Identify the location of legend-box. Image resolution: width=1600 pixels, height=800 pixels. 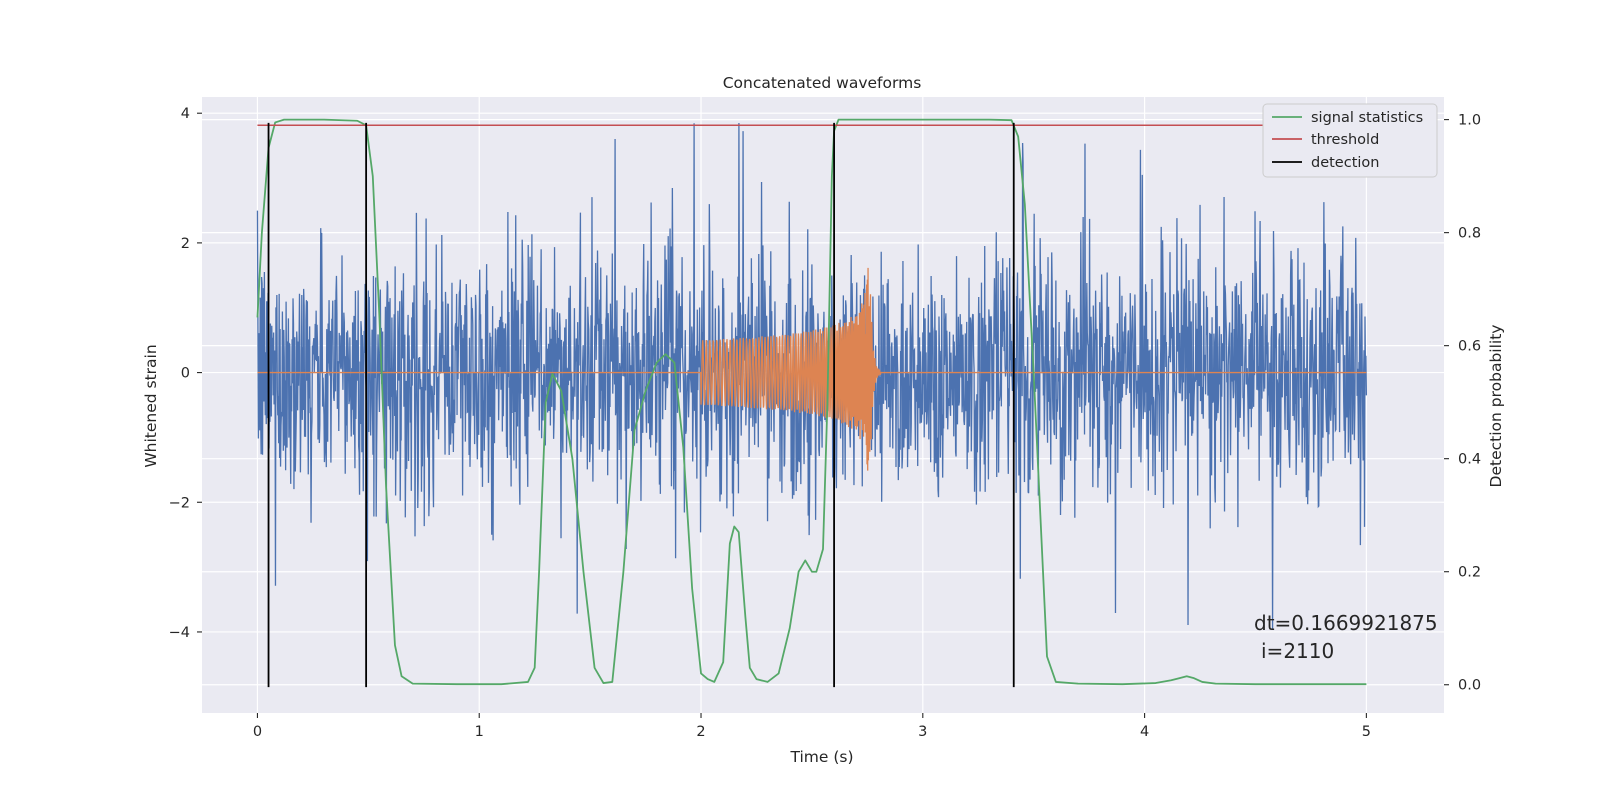
(1350, 140).